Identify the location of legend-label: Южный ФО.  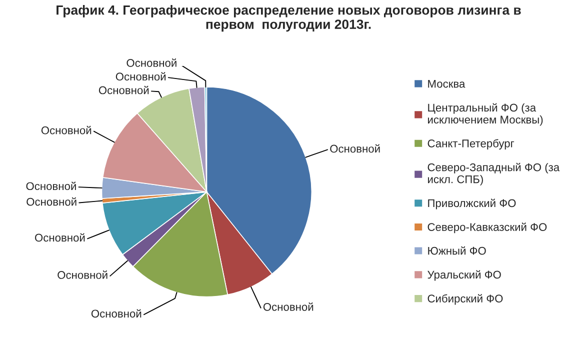
(457, 250).